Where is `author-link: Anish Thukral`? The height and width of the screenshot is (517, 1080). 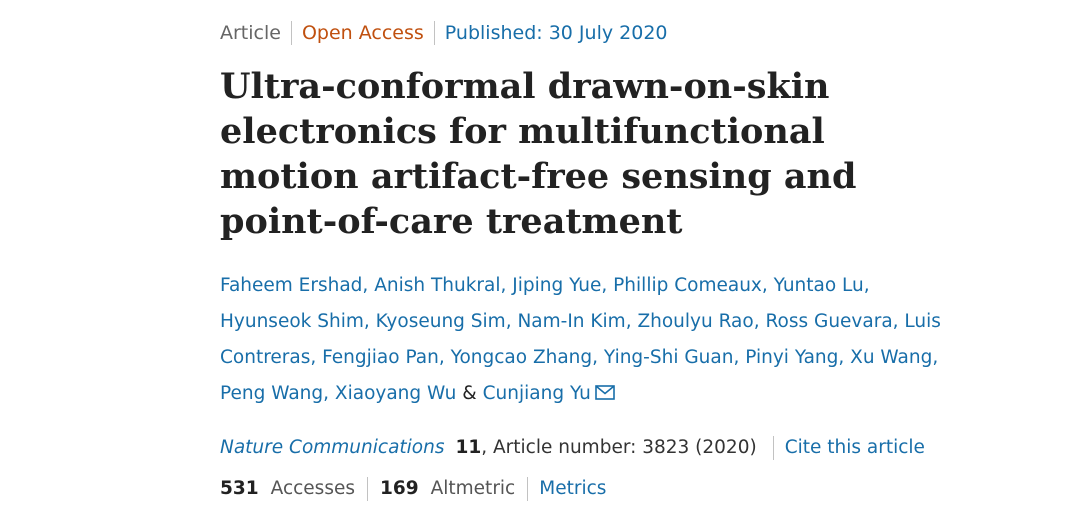
author-link: Anish Thukral is located at coordinates (437, 285).